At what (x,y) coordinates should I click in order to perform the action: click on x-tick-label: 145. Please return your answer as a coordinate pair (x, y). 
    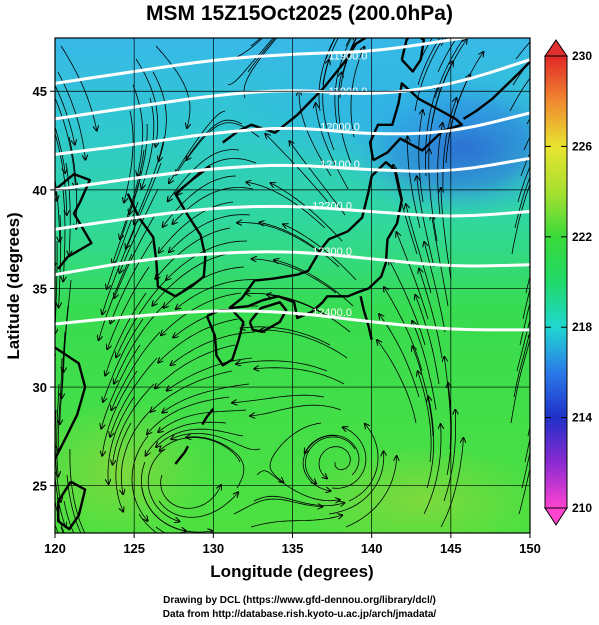
    Looking at the image, I should click on (451, 548).